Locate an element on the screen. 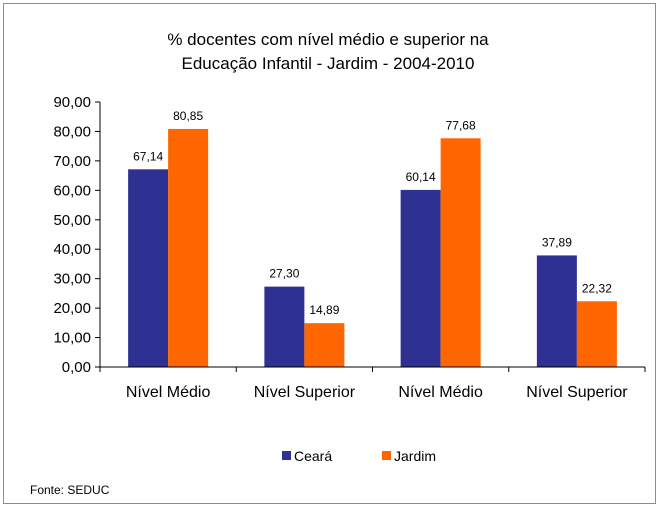  data-label: 77,68 is located at coordinates (461, 125).